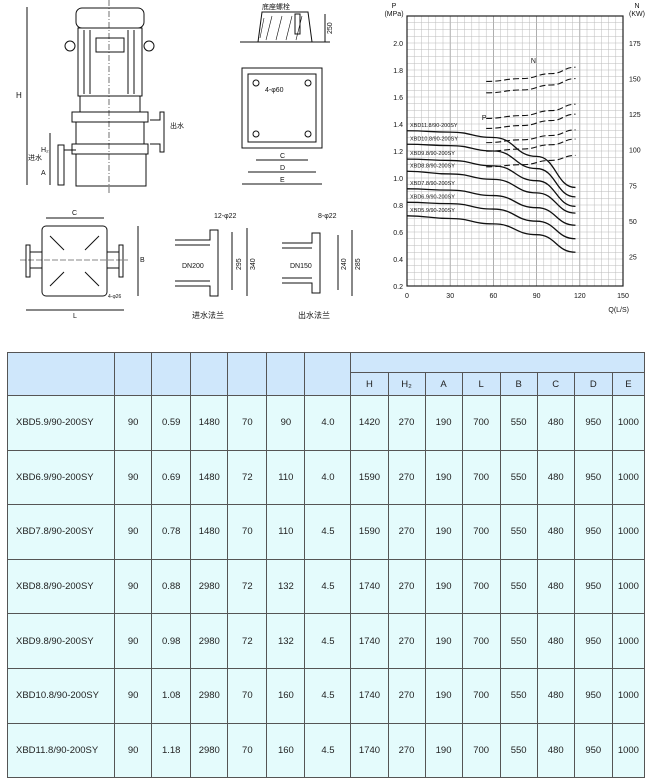 The width and height of the screenshot is (650, 778). Describe the element at coordinates (274, 90) in the screenshot. I see `holes-4-60: 4-φ60` at that location.